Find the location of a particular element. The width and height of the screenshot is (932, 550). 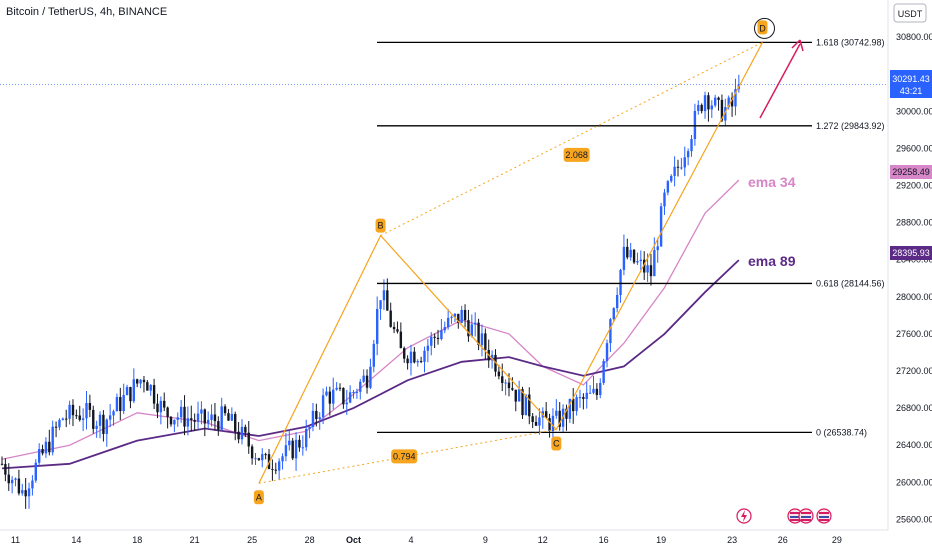

price-tick-label: 28800.00 is located at coordinates (914, 223).